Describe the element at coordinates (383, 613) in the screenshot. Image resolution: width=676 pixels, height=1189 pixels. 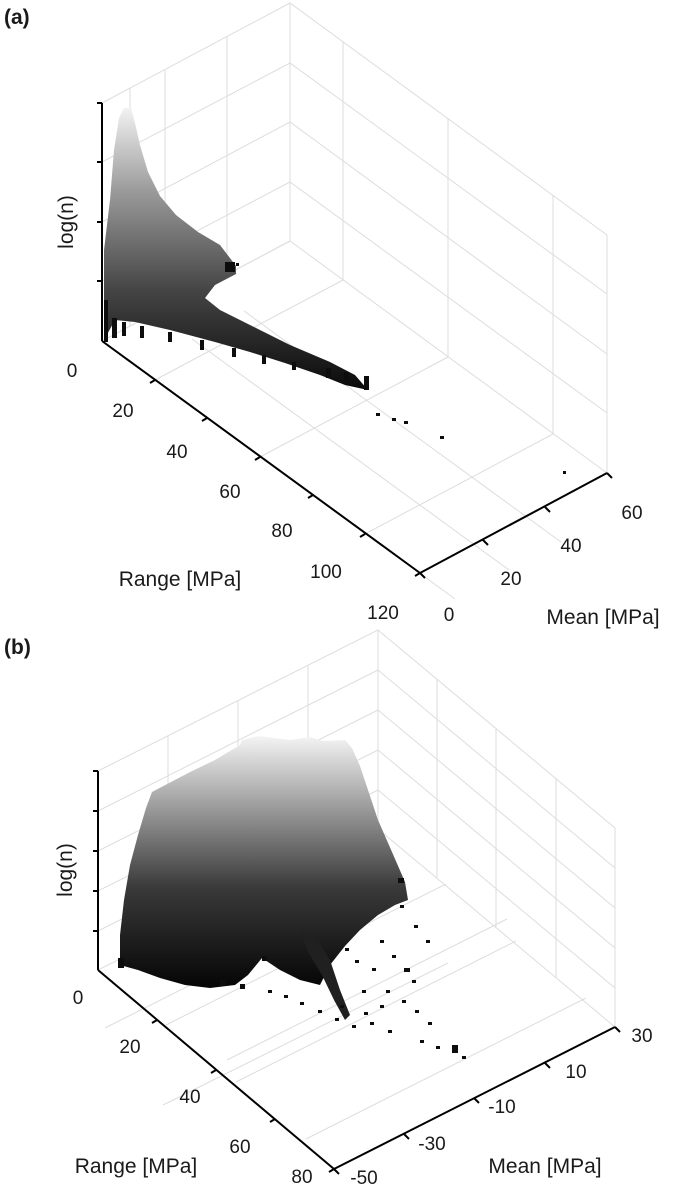
I see `panel-a-x-tick: 120` at that location.